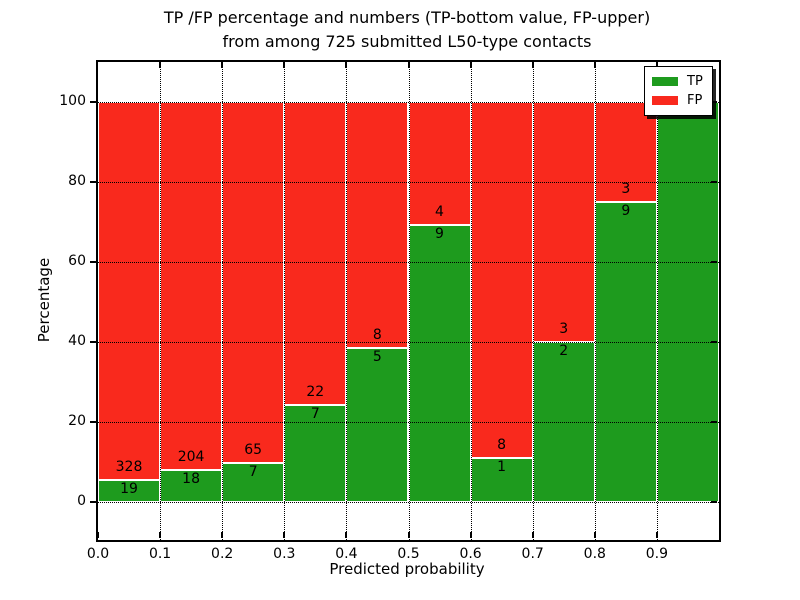 The height and width of the screenshot is (600, 800). I want to click on x-tick-label: 0.1, so click(160, 554).